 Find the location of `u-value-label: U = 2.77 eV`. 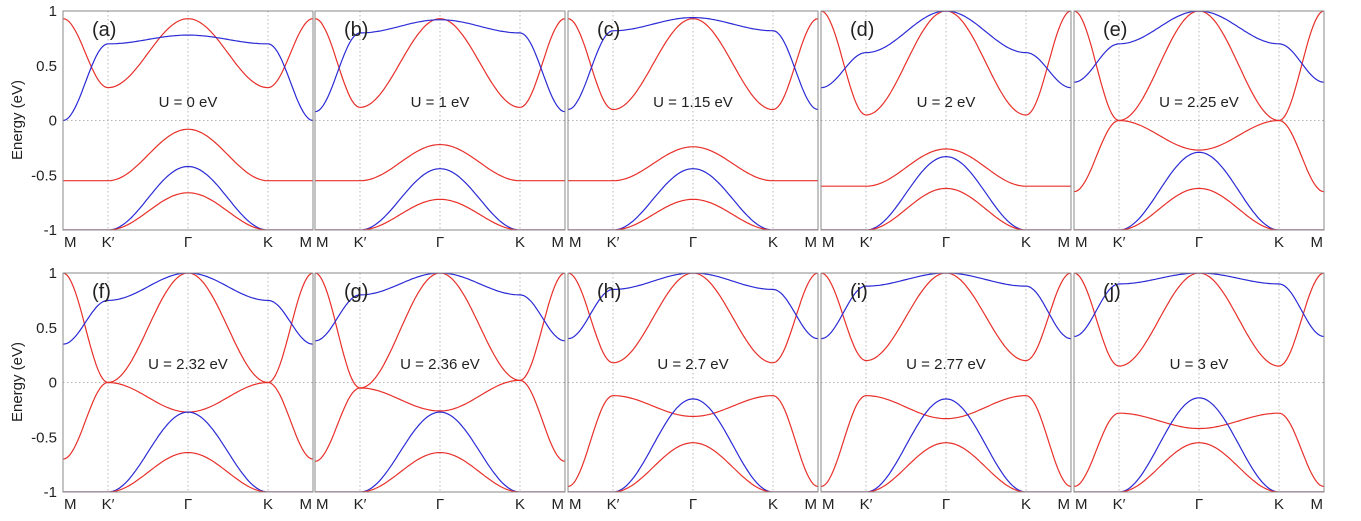

u-value-label: U = 2.77 eV is located at coordinates (946, 364).